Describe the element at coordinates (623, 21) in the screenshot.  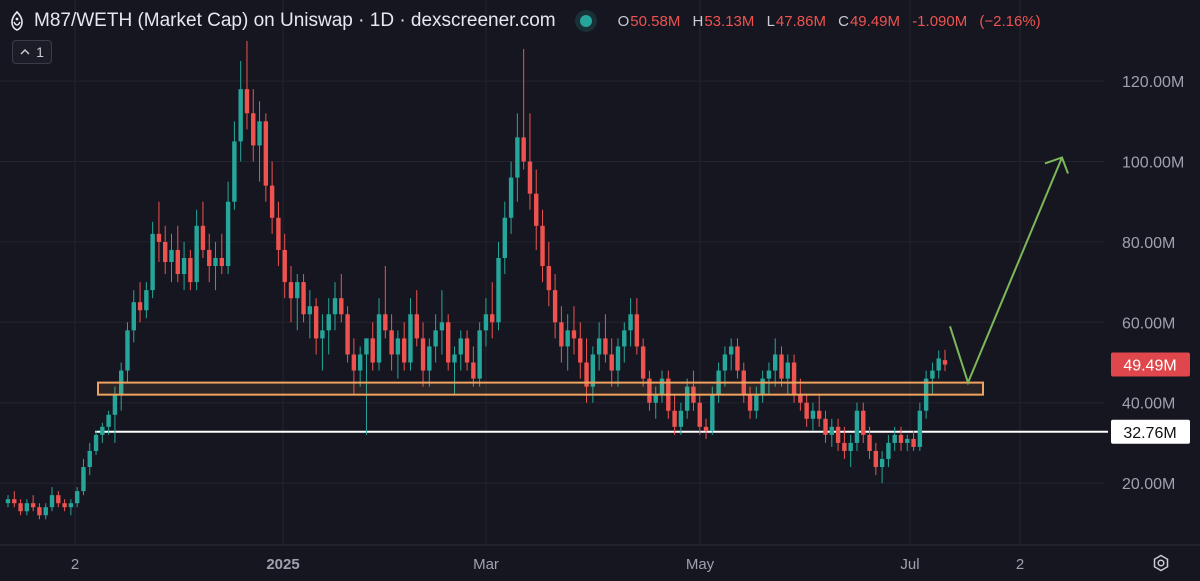
I see `ohlc-key-open: O` at that location.